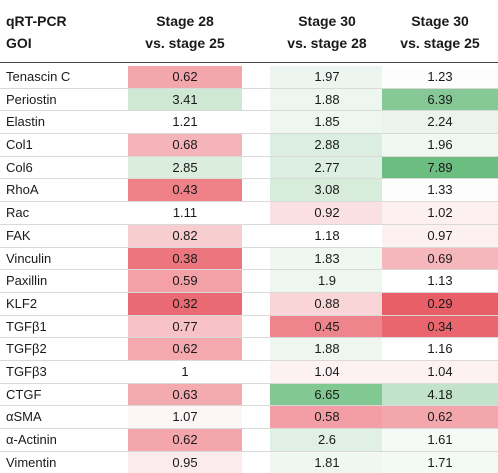  Describe the element at coordinates (31, 99) in the screenshot. I see `gene-name: Periostin` at that location.